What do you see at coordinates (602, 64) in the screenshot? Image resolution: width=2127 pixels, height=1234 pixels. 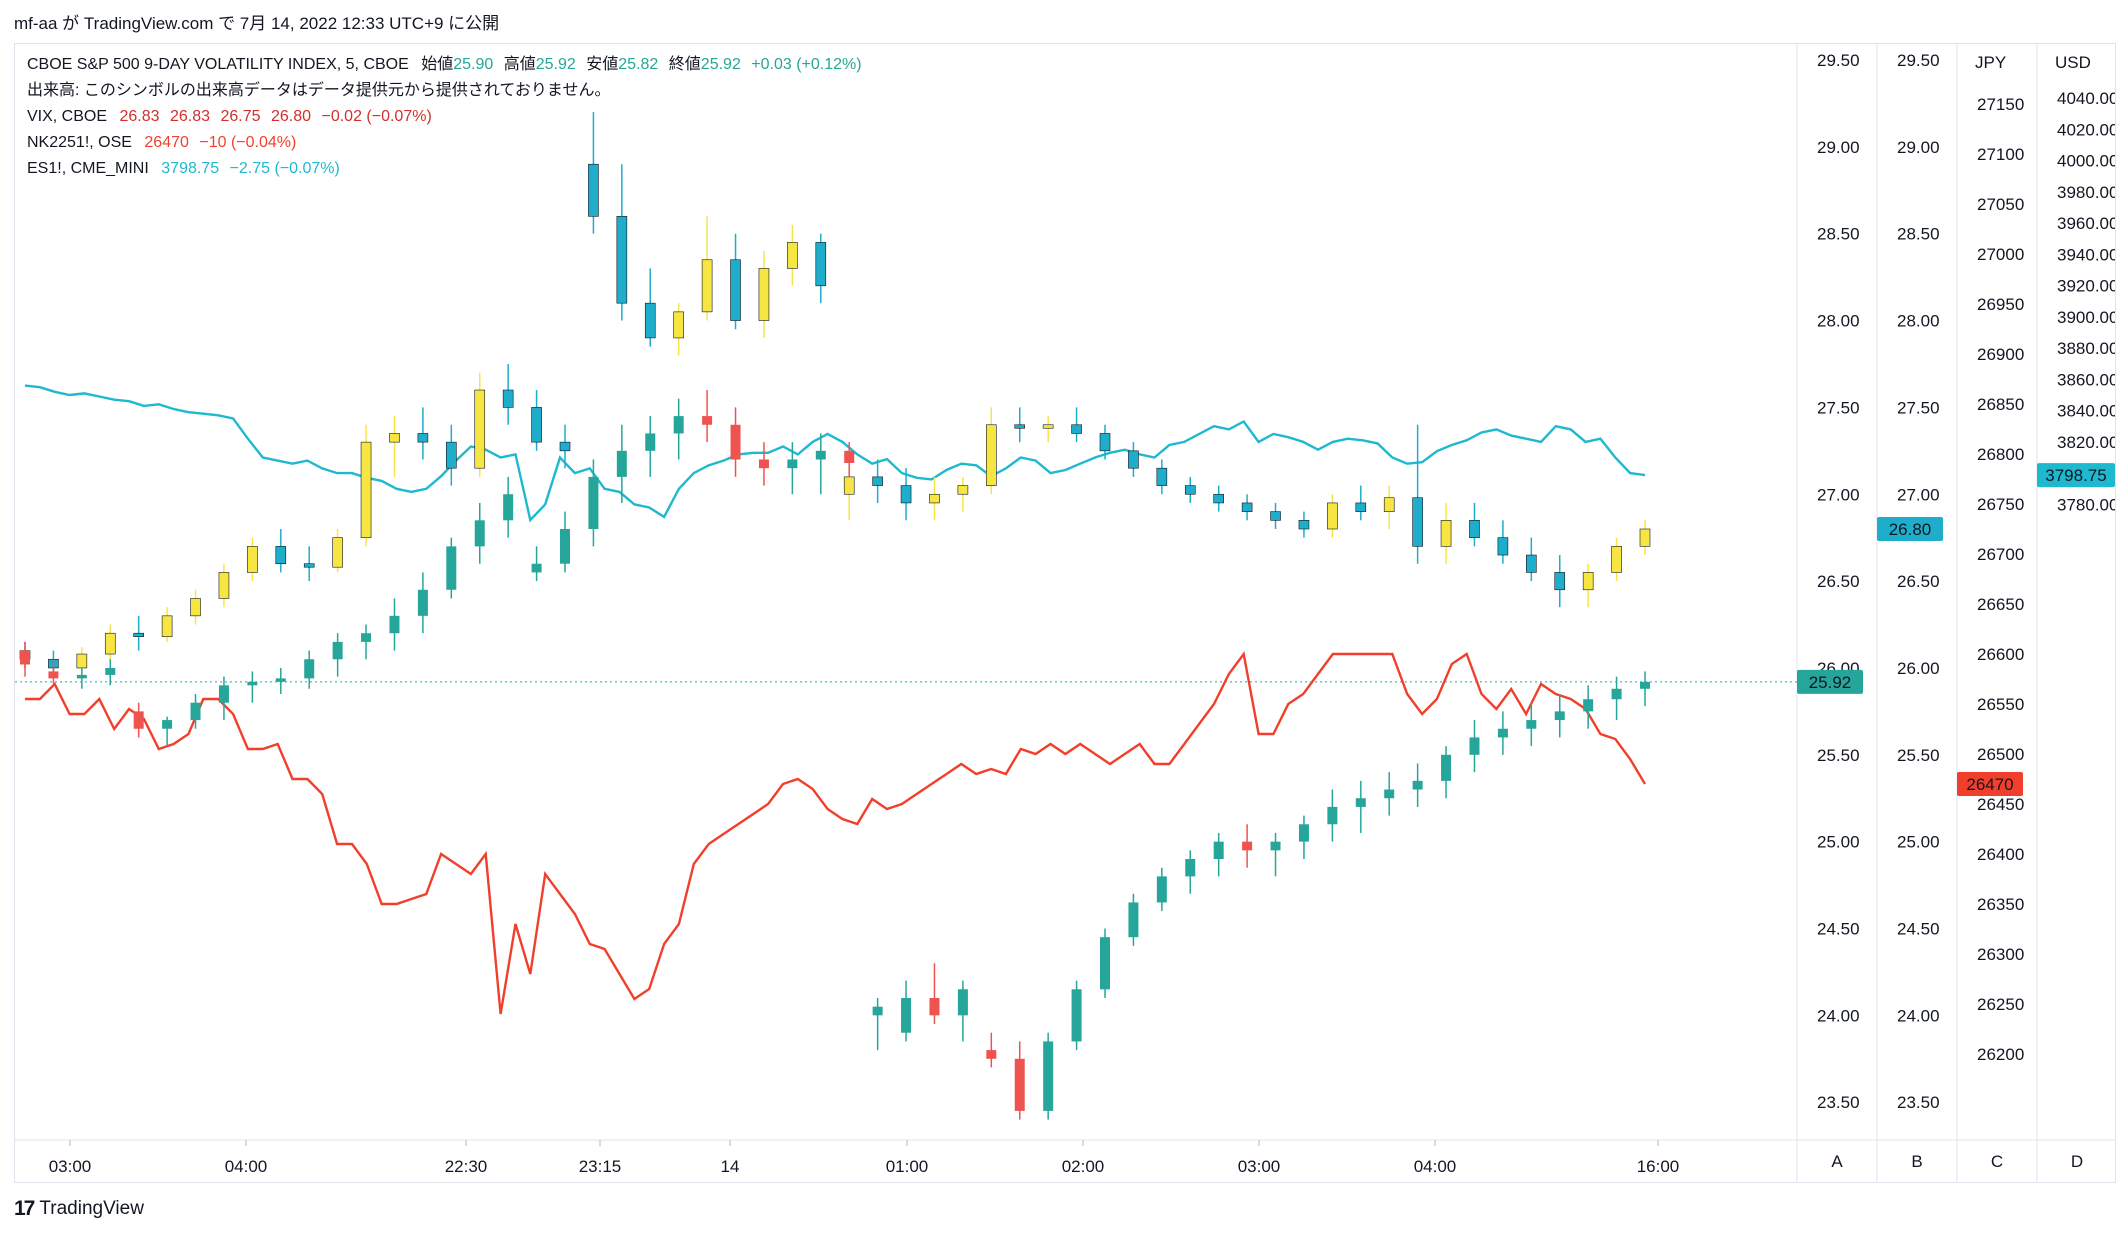 I see `legend-low-label: 安値` at bounding box center [602, 64].